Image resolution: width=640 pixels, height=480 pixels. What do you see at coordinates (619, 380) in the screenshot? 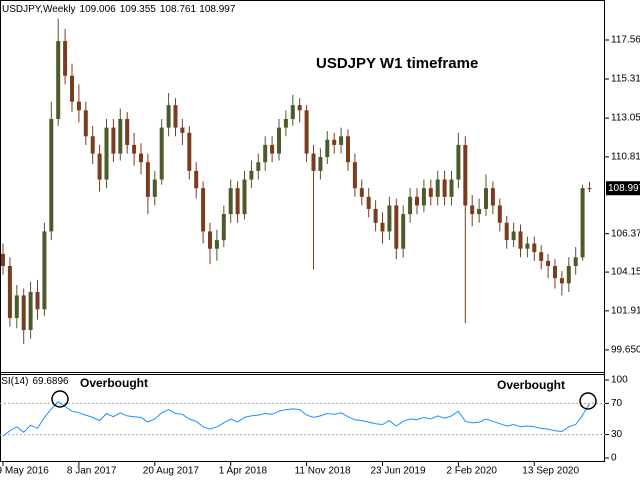
I see `y2-tick-label: 100` at bounding box center [619, 380].